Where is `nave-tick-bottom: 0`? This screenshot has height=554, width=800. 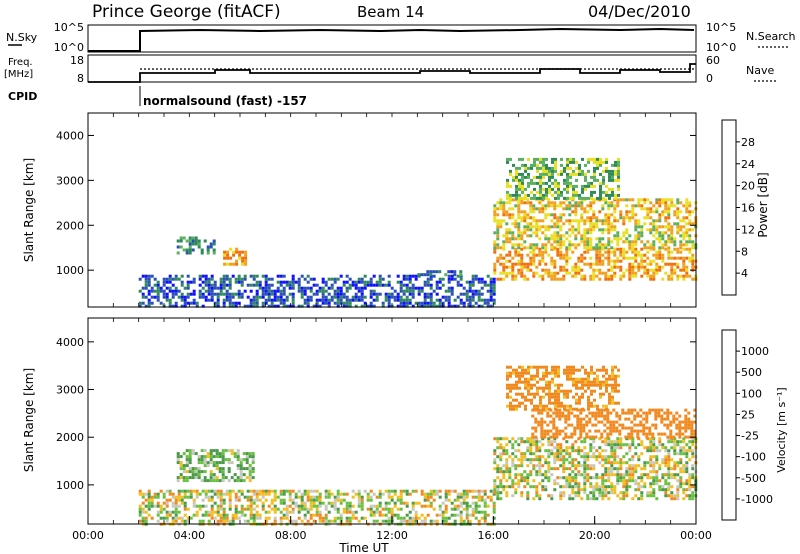
nave-tick-bottom: 0 is located at coordinates (709, 78).